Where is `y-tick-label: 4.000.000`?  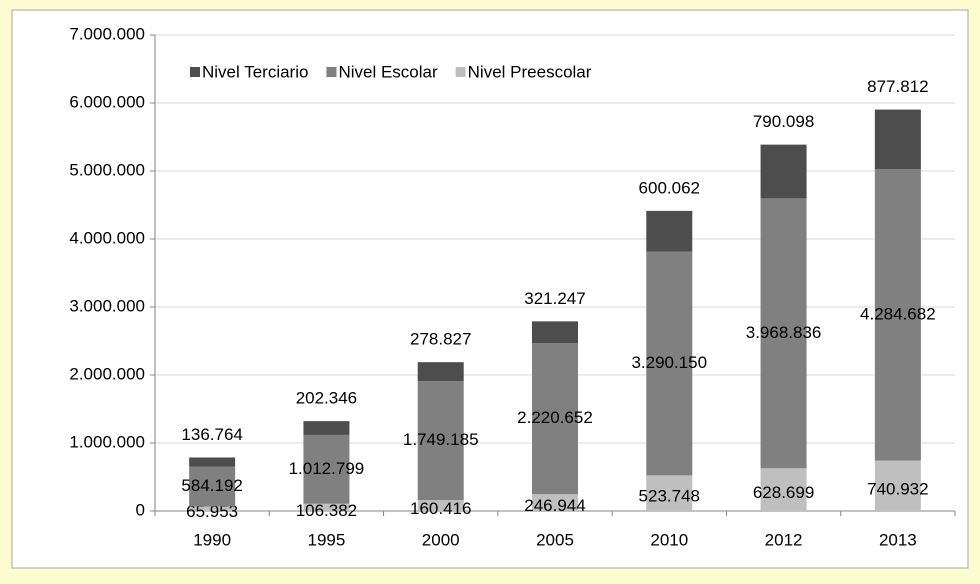
y-tick-label: 4.000.000 is located at coordinates (107, 237).